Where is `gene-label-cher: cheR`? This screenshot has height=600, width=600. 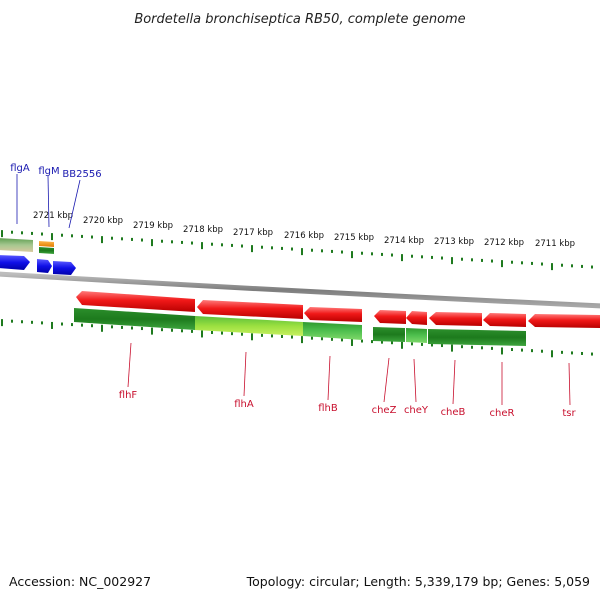 gene-label-cher: cheR is located at coordinates (502, 413).